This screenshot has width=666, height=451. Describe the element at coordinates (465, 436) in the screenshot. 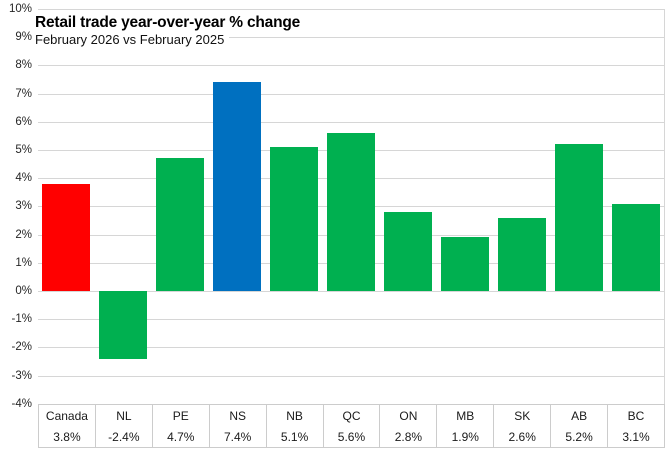

I see `table-value-label: 1.9%` at that location.